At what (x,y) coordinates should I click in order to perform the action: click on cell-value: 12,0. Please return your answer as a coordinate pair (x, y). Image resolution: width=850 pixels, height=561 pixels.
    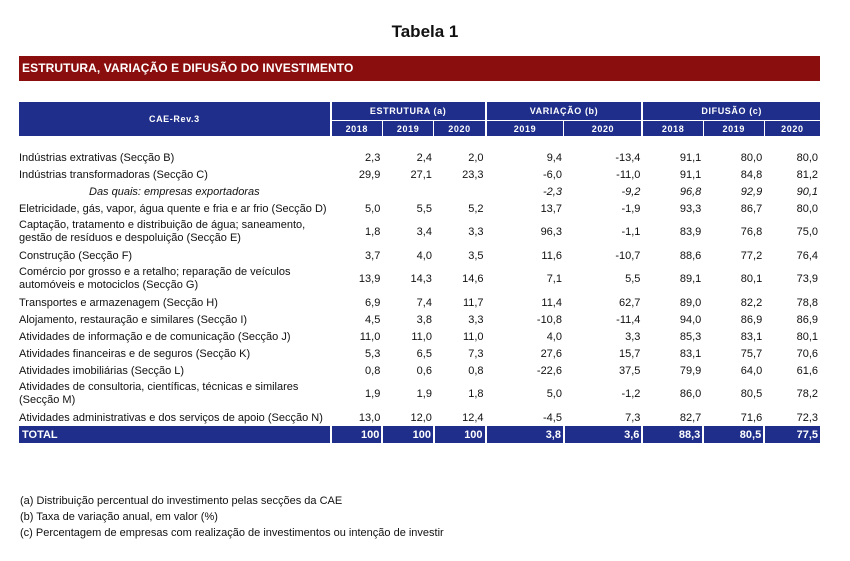
    Looking at the image, I should click on (421, 417).